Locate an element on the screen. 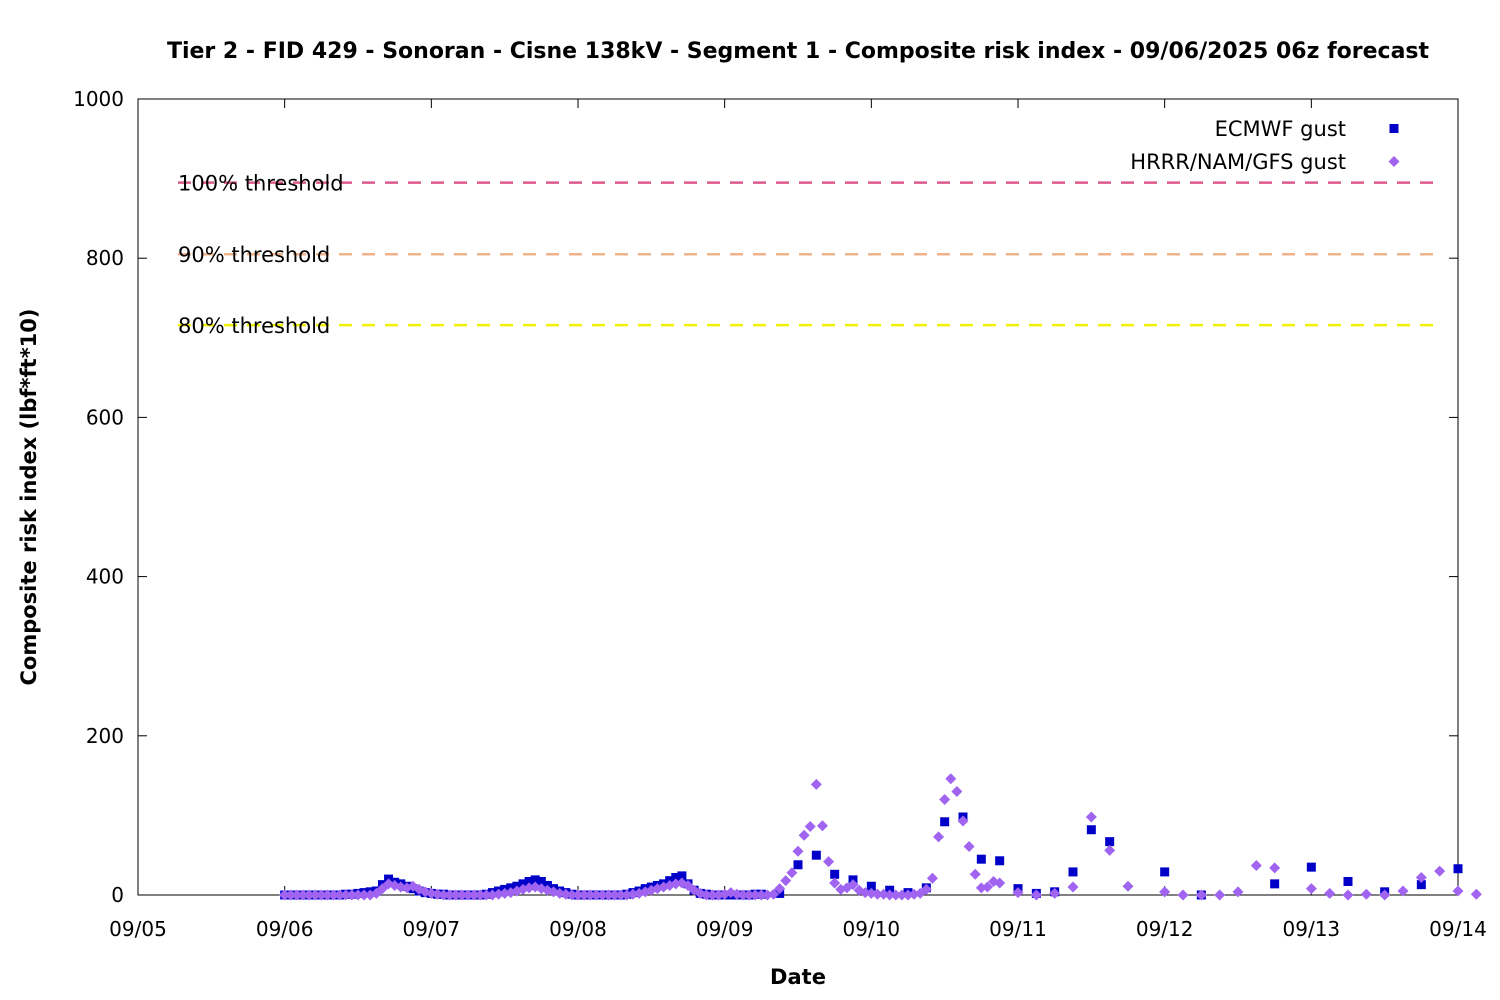  y-tick-label: 600 is located at coordinates (105, 417).